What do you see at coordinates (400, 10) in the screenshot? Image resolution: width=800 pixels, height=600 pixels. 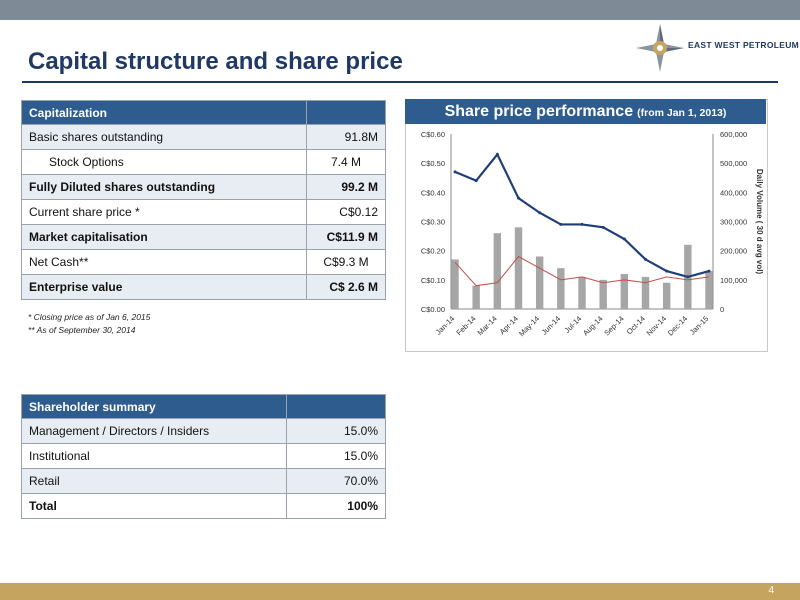 I see `top-bar` at bounding box center [400, 10].